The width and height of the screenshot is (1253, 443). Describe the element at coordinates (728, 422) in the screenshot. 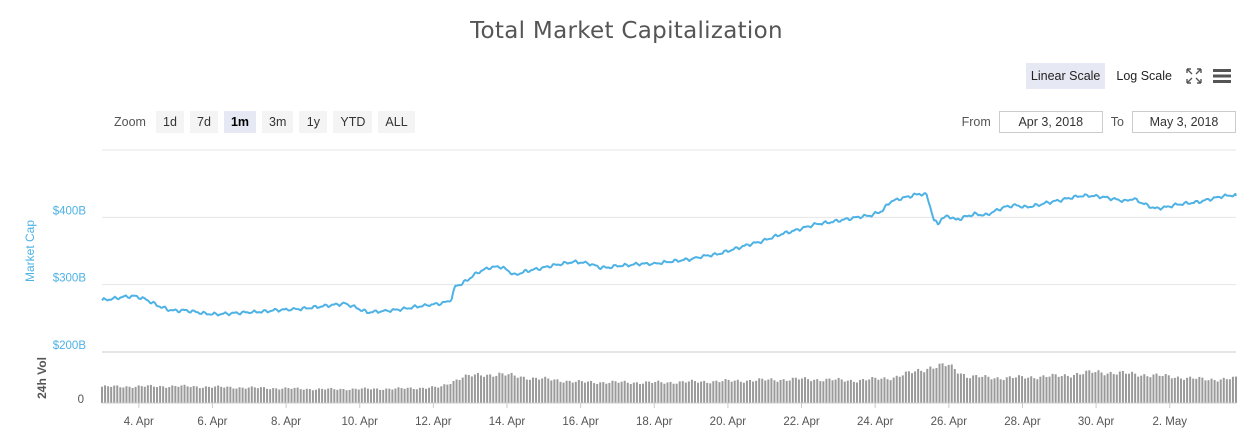

I see `x-tick-label: 20. Apr` at that location.